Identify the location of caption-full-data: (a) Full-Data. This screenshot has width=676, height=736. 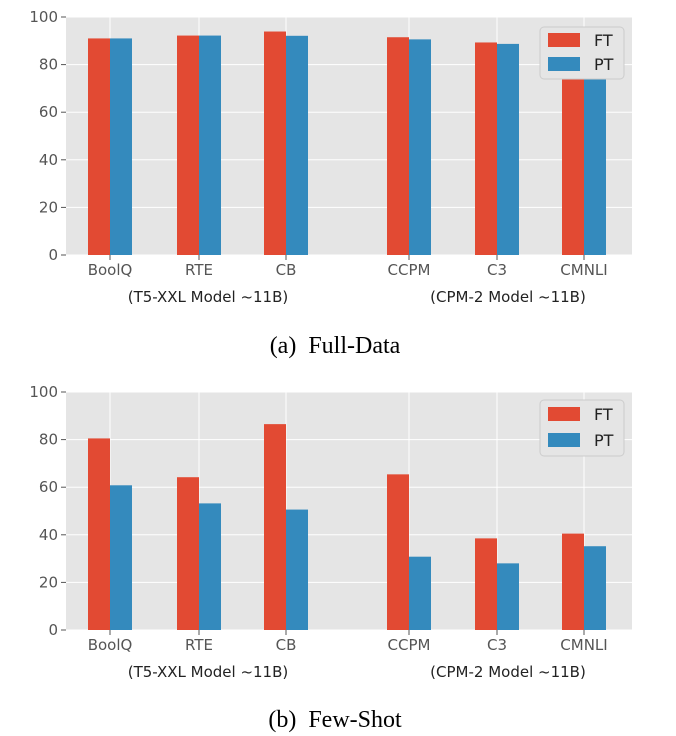
(335, 346).